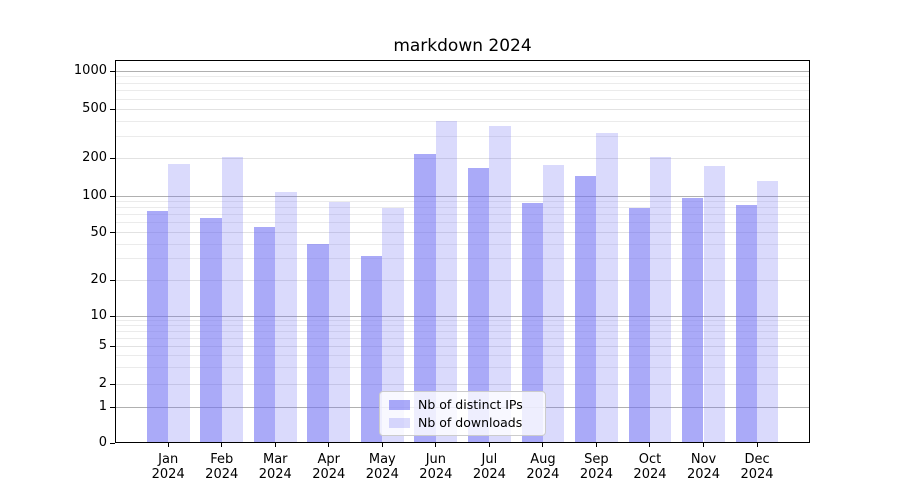 This screenshot has height=500, width=900. I want to click on y-tick-label: 2, so click(102, 383).